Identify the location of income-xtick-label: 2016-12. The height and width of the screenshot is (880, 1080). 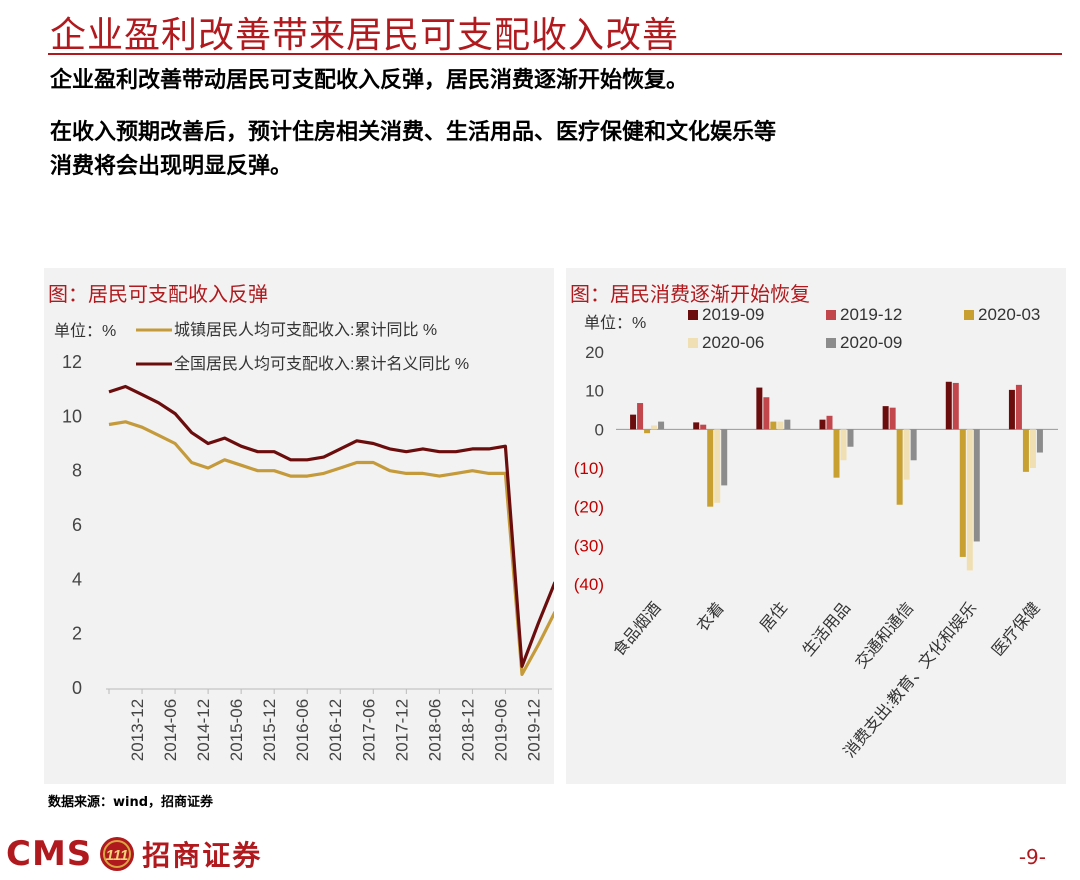
(335, 730).